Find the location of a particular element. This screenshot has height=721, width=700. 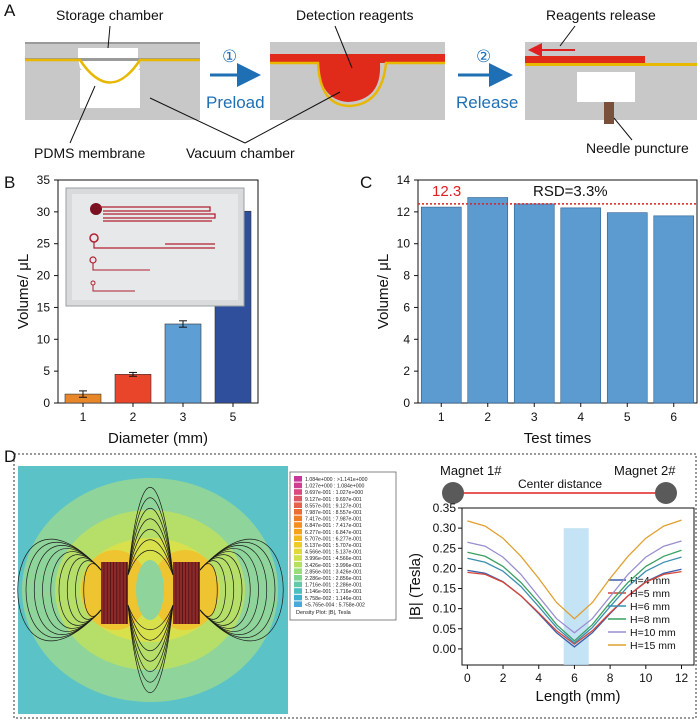

magnet2-label: Magnet 2# is located at coordinates (645, 470).